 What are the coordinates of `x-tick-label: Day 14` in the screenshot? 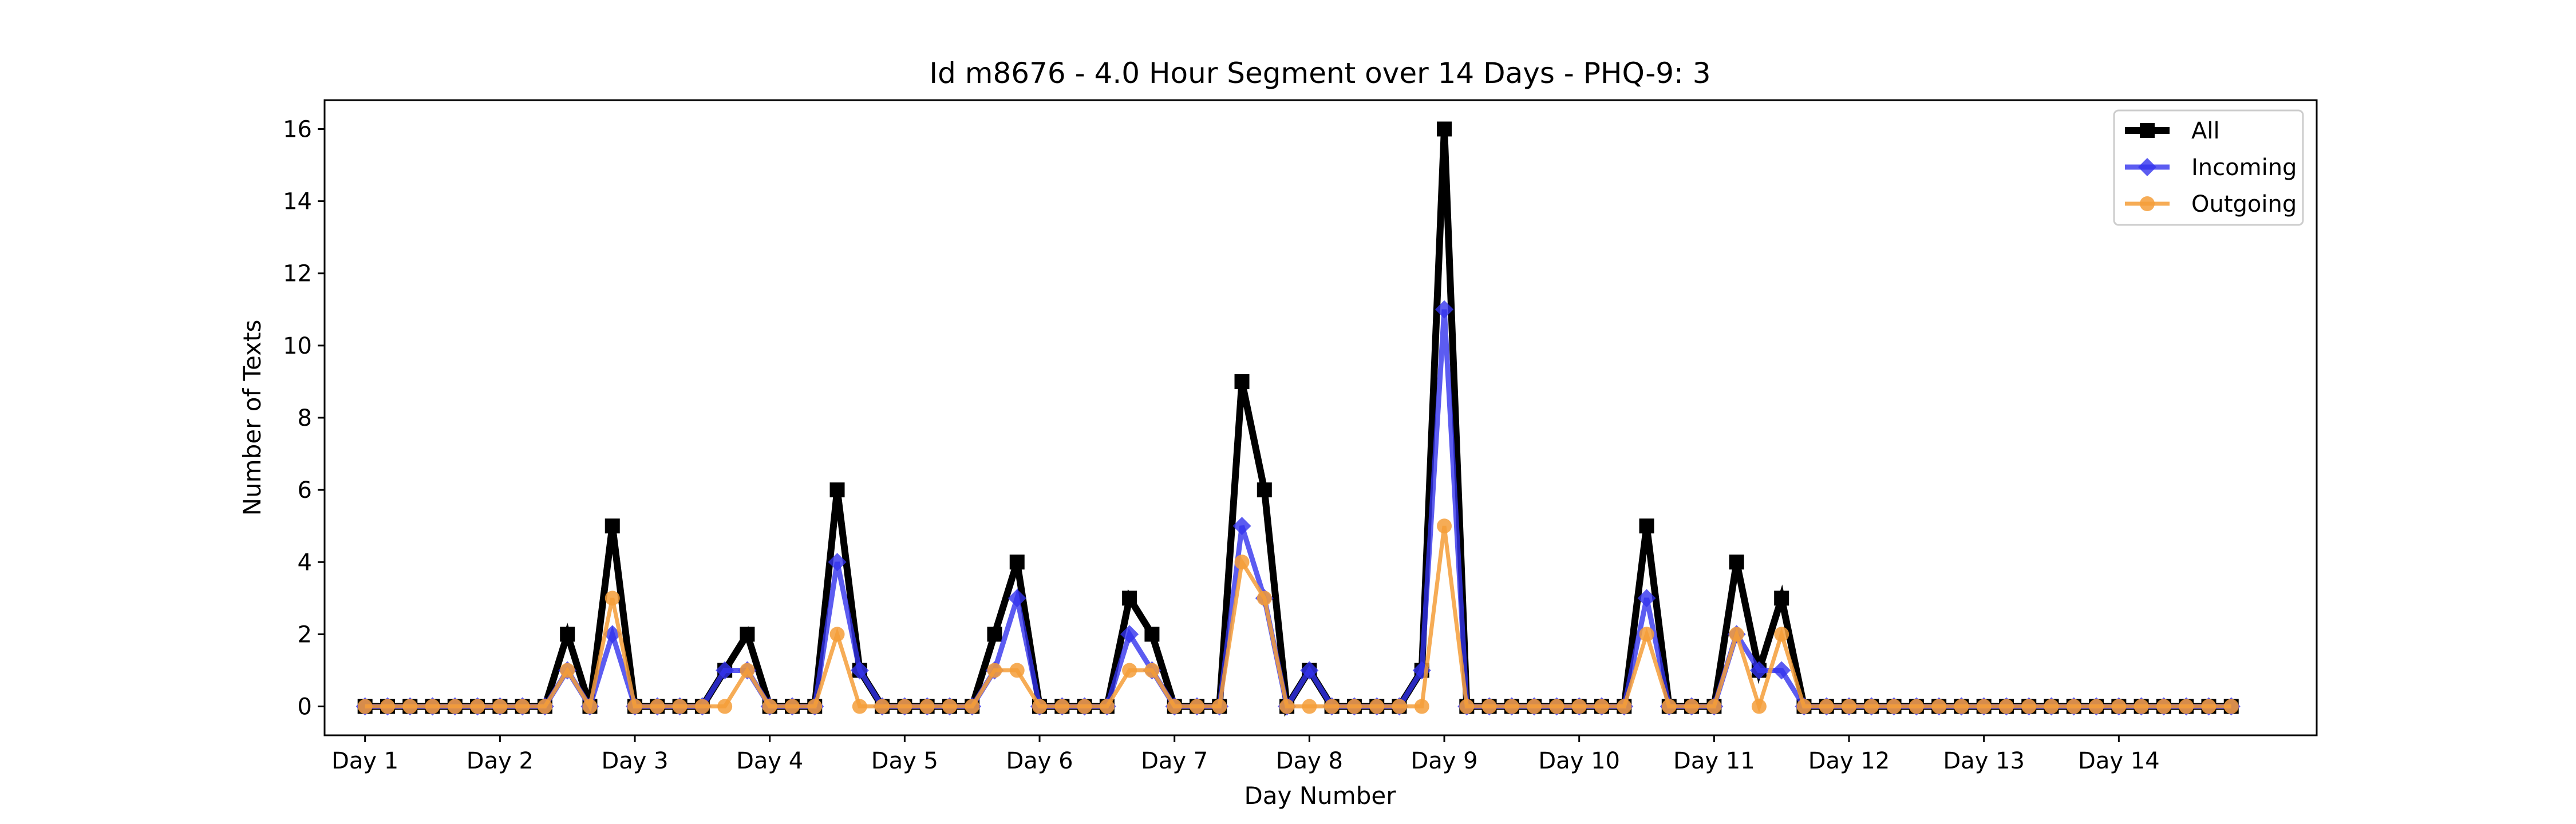 It's located at (2119, 761).